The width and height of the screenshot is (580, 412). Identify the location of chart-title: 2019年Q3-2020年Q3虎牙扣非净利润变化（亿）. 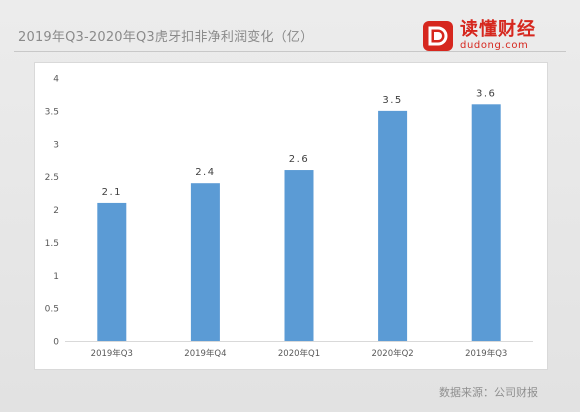
(166, 37).